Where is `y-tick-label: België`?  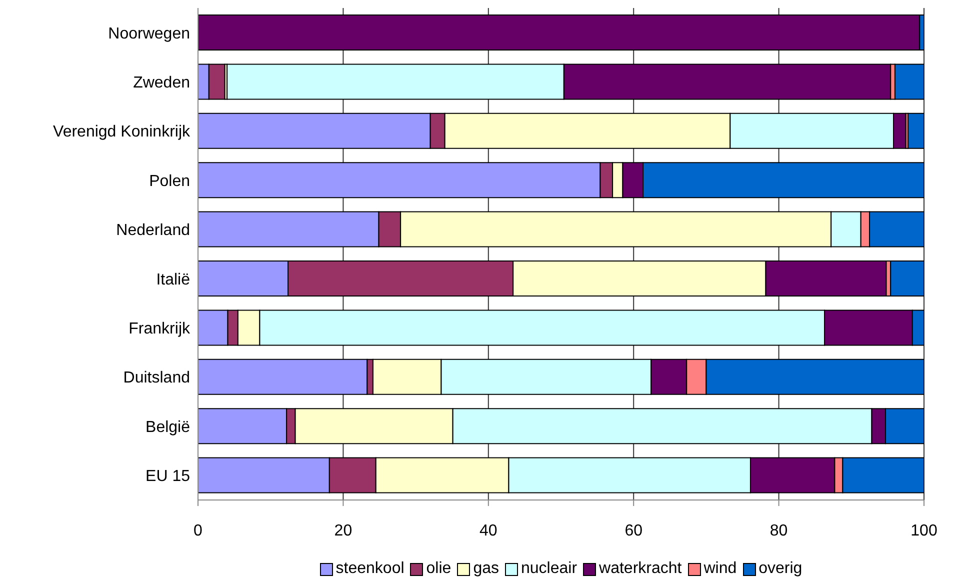 y-tick-label: België is located at coordinates (168, 427).